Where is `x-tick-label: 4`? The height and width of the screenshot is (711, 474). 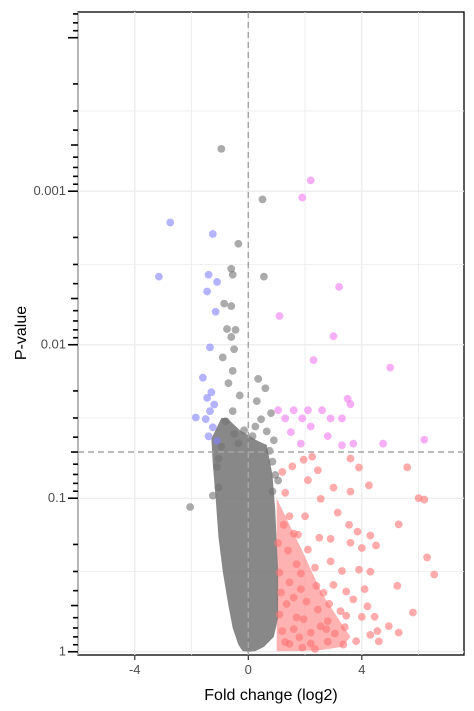
x-tick-label: 4 is located at coordinates (361, 669).